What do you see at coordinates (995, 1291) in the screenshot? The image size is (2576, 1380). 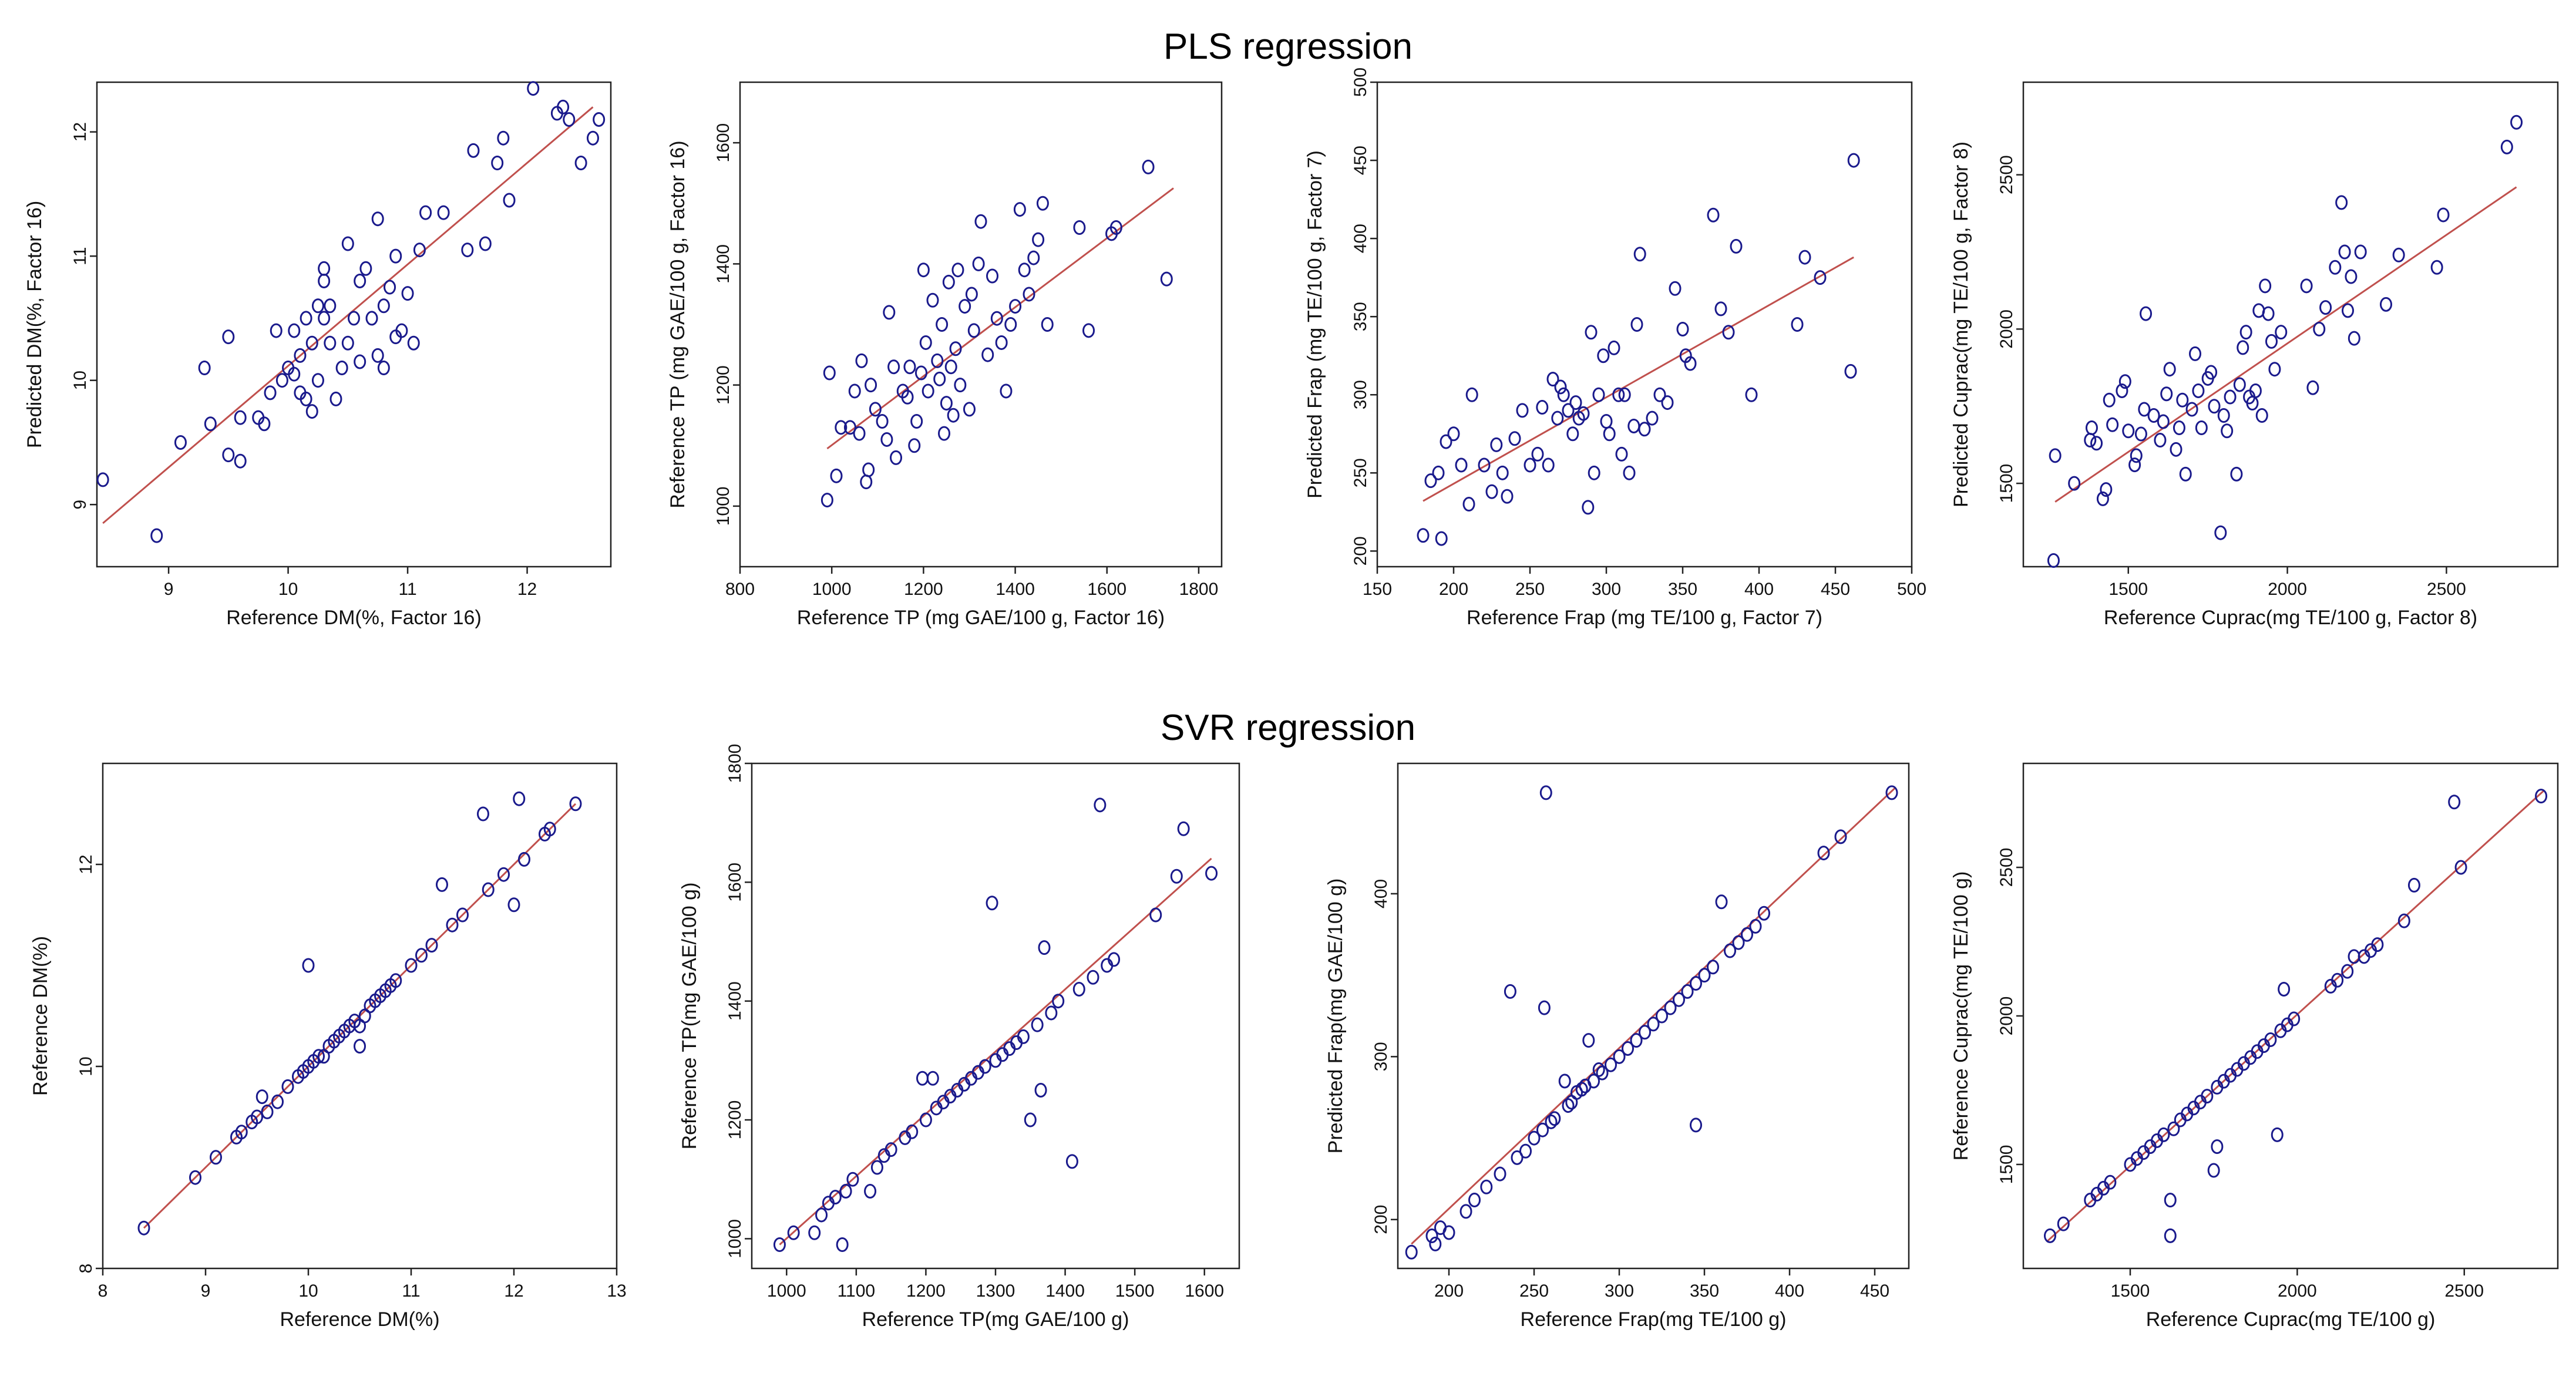 I see `x-tick-label: 1300` at bounding box center [995, 1291].